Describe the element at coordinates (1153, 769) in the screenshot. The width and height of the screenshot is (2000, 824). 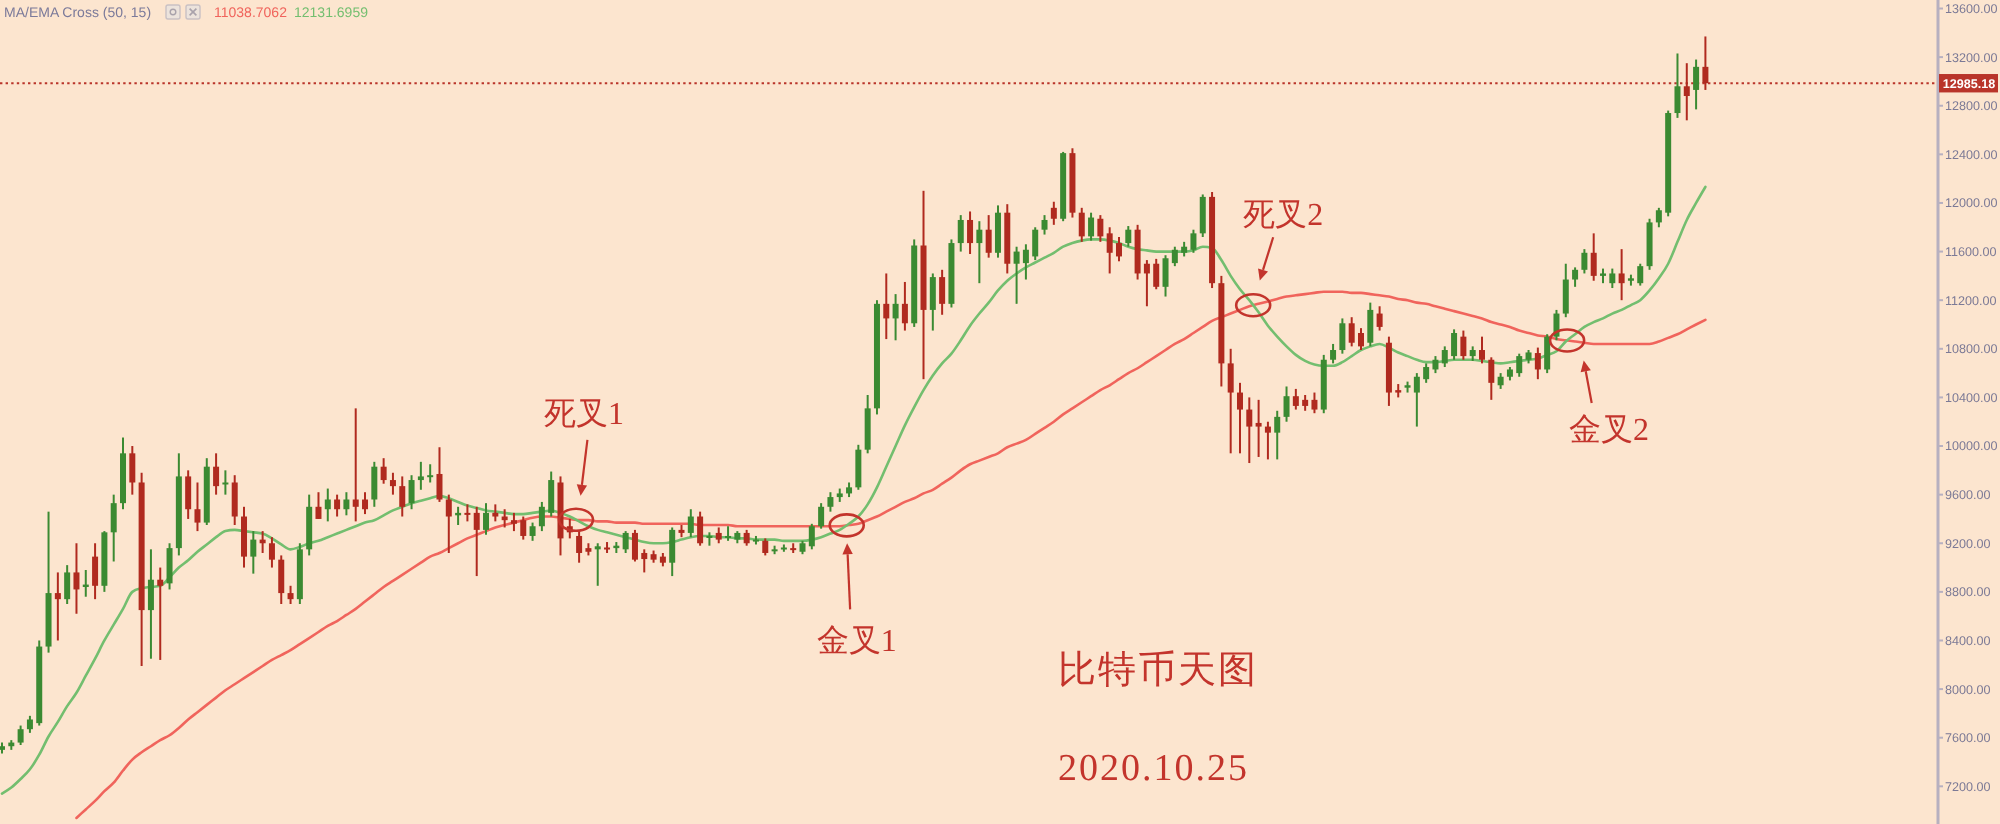
I see `annotation: 2020.10.25` at that location.